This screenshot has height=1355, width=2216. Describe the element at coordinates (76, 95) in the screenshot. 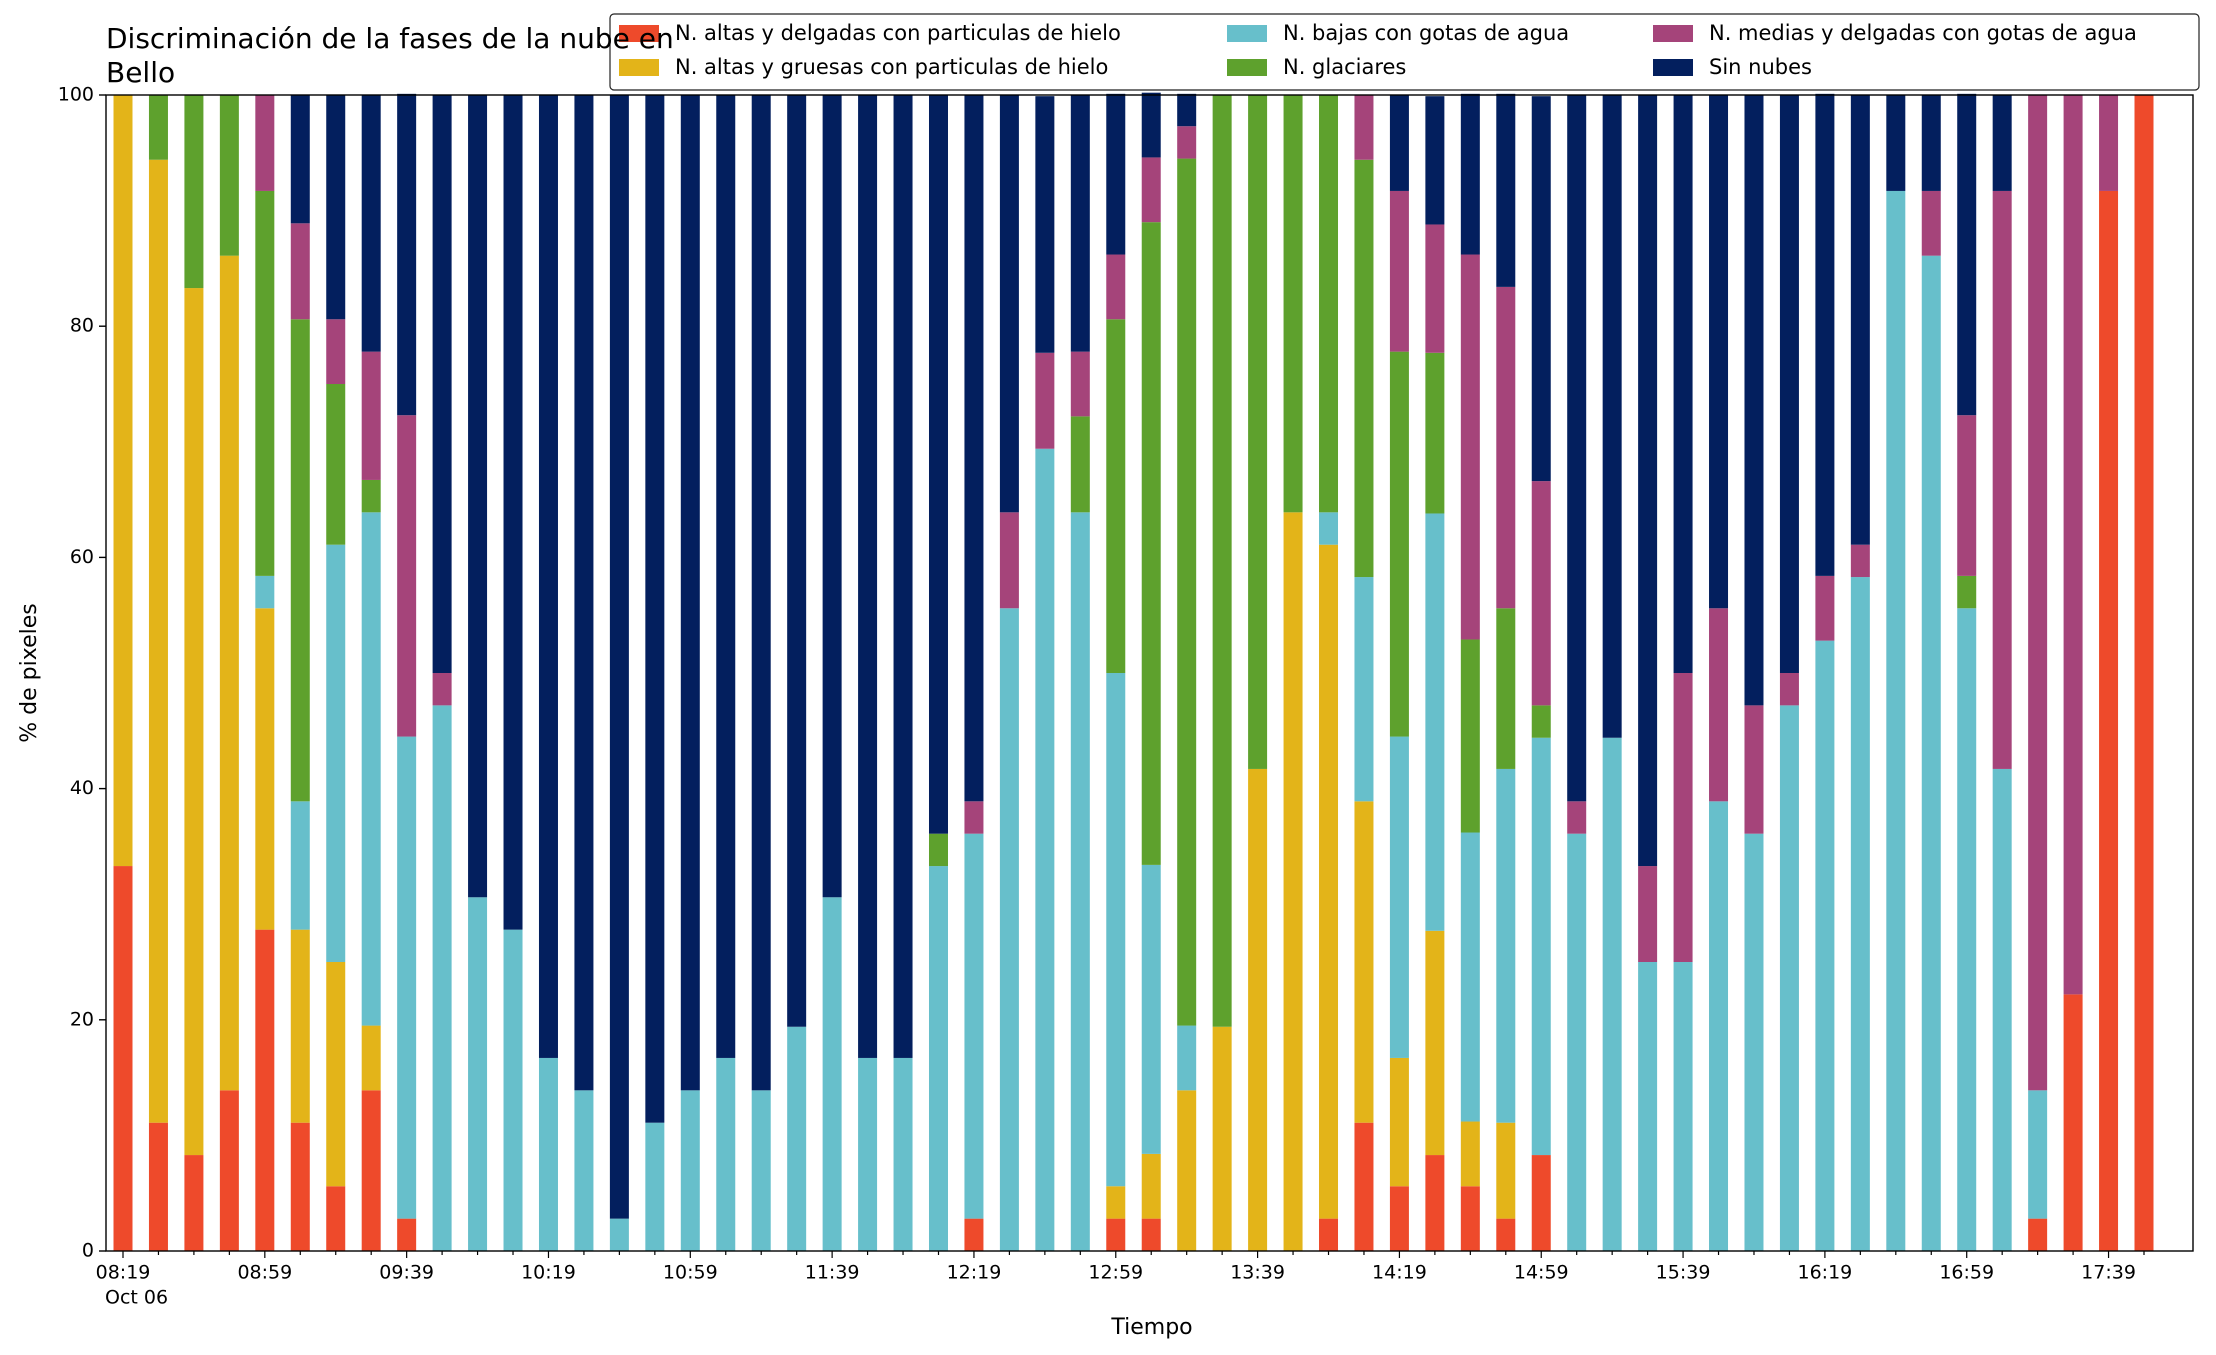

I see `y-tick-label: 100` at that location.